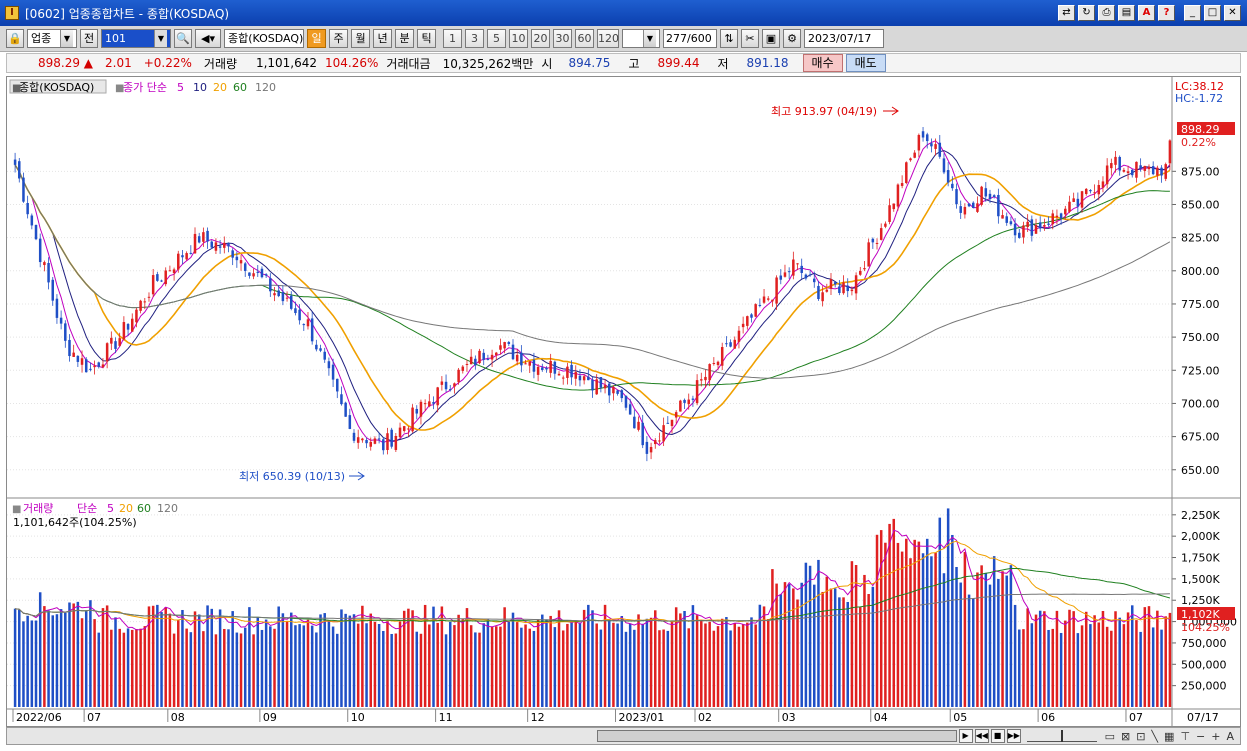 This screenshot has width=1247, height=751. I want to click on high-value: 899.44, so click(678, 63).